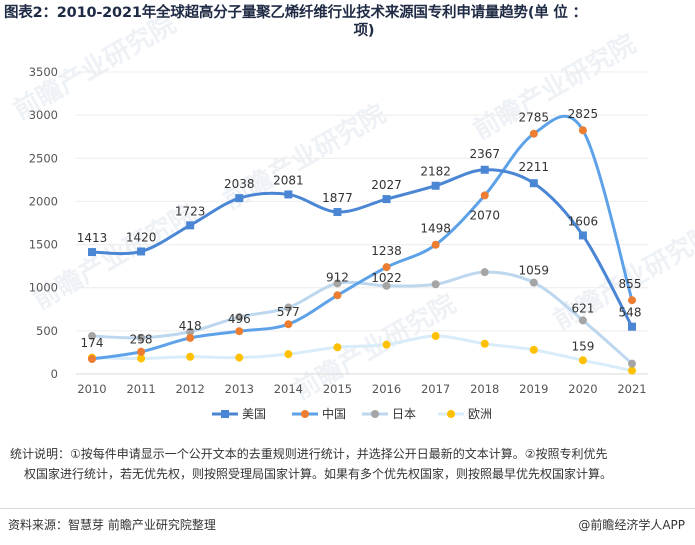 This screenshot has width=695, height=545. Describe the element at coordinates (554, 87) in the screenshot. I see `watermark-text: 前瞻产业研究院` at that location.